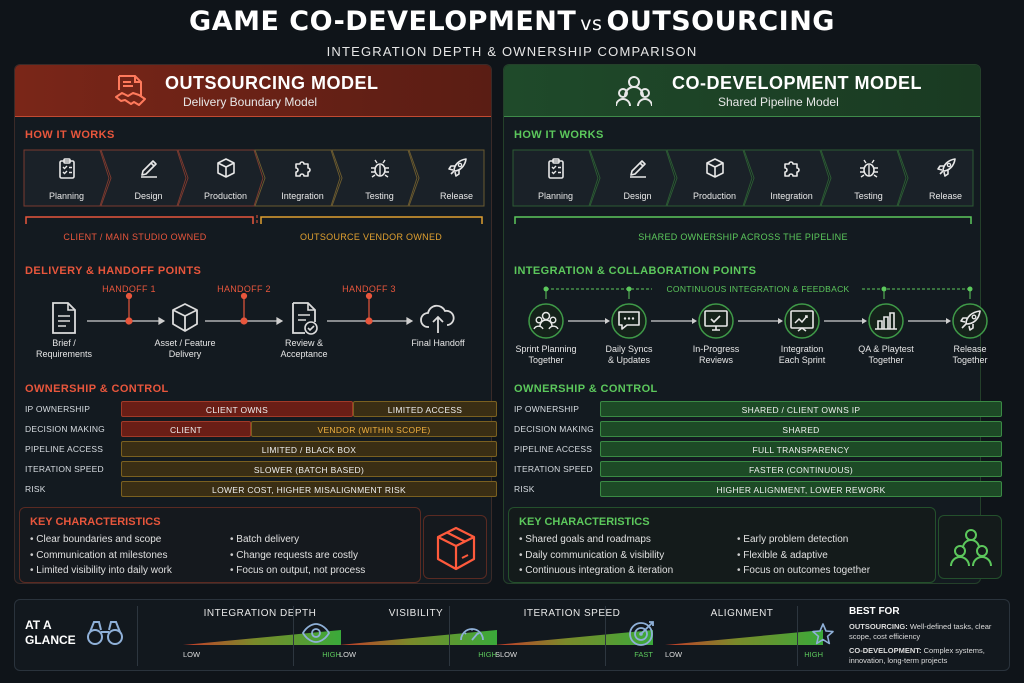  What do you see at coordinates (791, 169) in the screenshot?
I see `puzzle-icon` at bounding box center [791, 169].